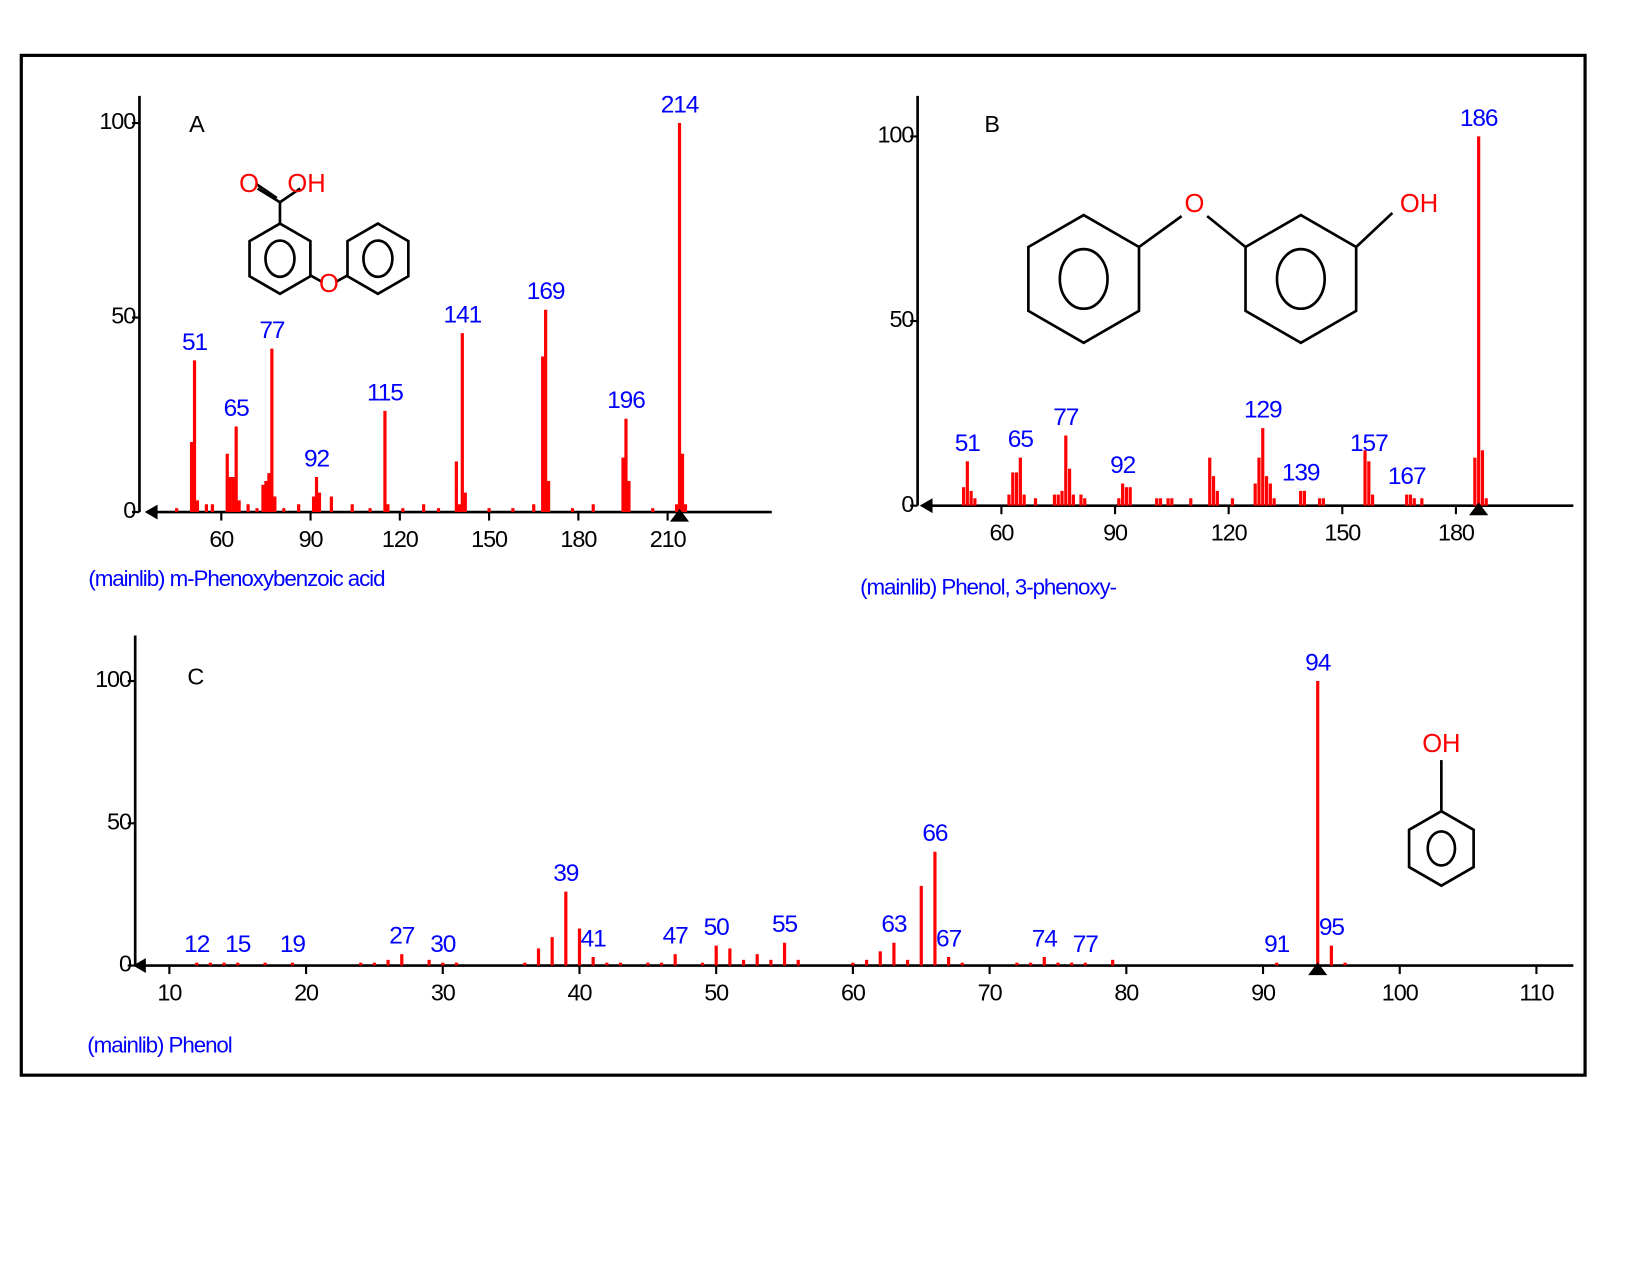 The height and width of the screenshot is (1275, 1650). What do you see at coordinates (238, 944) in the screenshot?
I see `peak-label: 15` at bounding box center [238, 944].